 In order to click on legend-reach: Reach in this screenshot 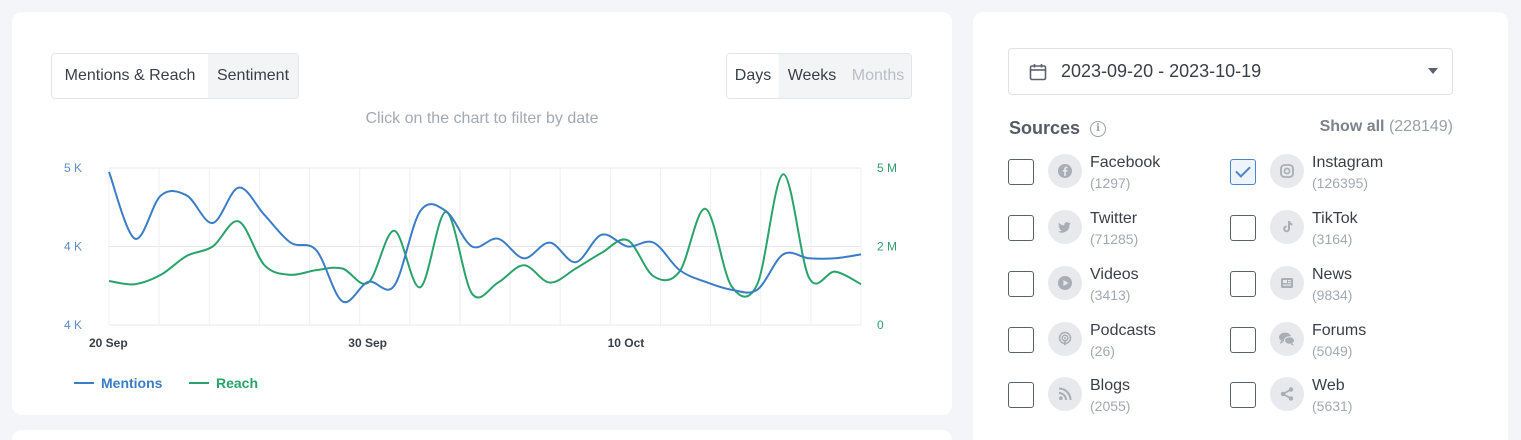, I will do `click(223, 383)`.